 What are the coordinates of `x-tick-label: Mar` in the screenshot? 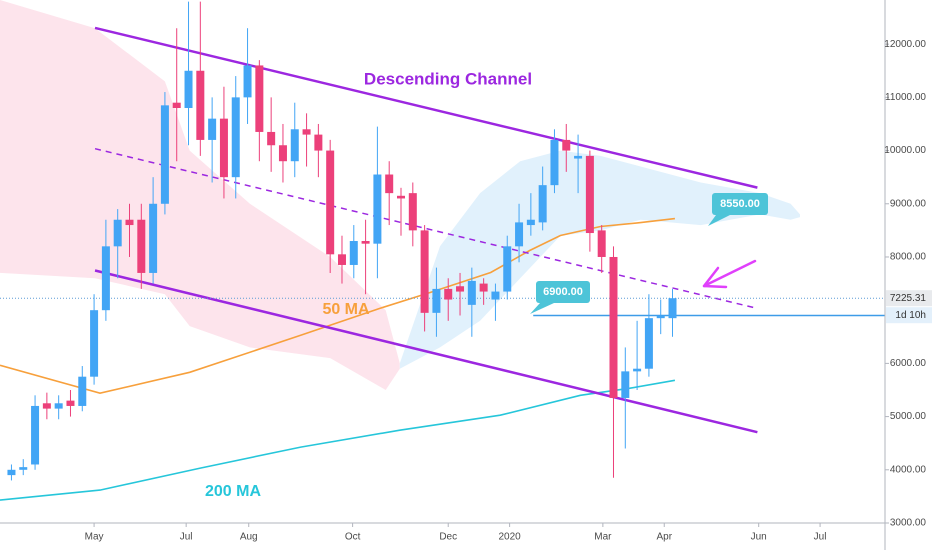 It's located at (603, 537).